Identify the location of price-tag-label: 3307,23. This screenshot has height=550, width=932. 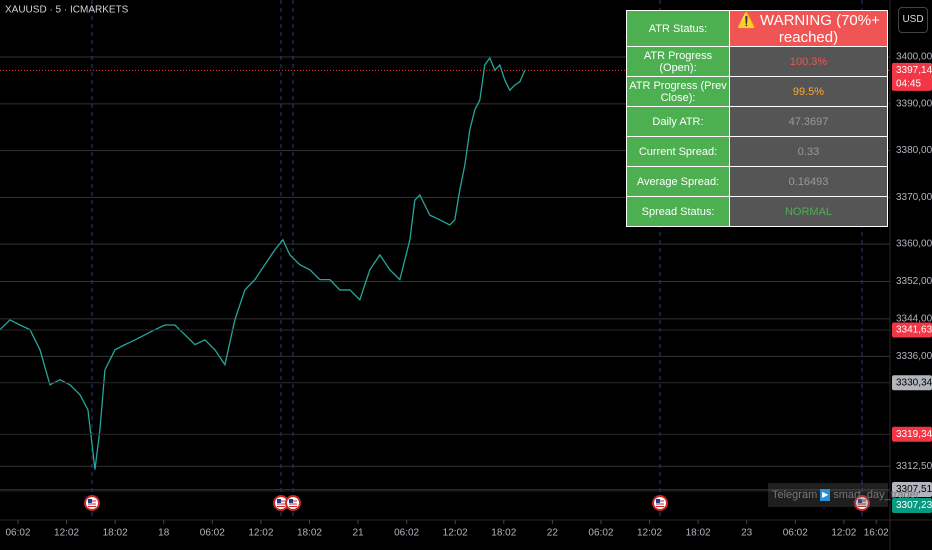
(914, 505).